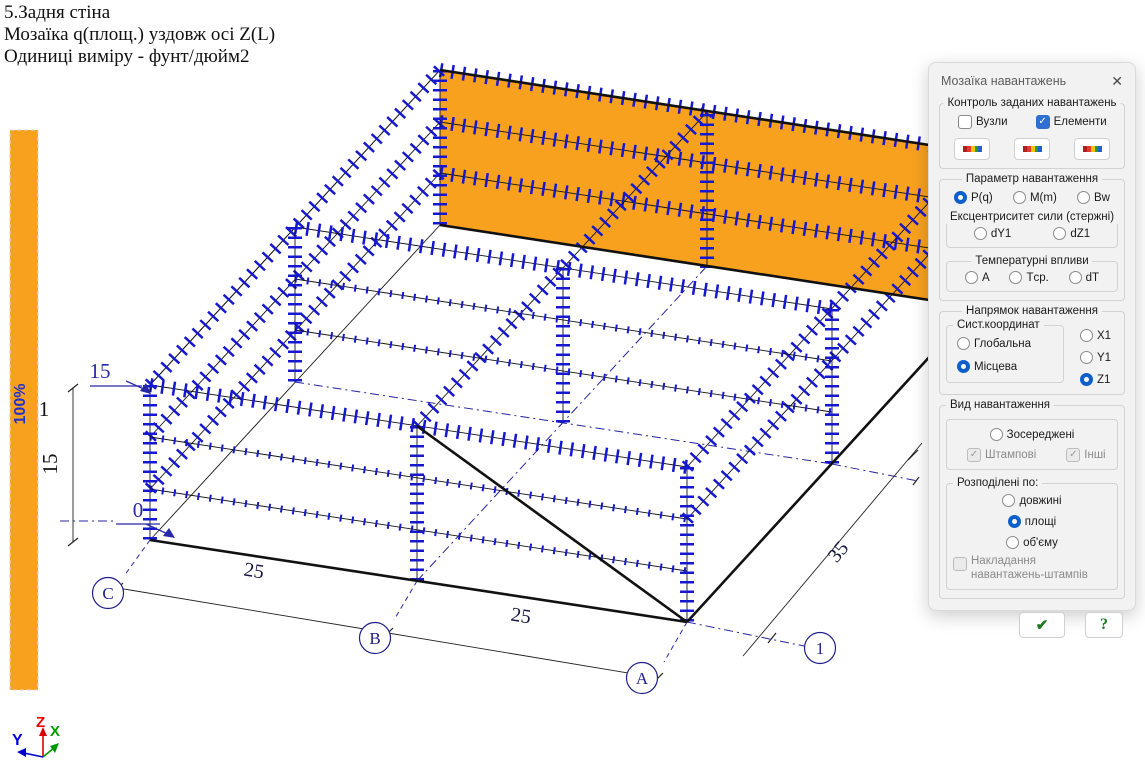 This screenshot has width=1145, height=771. What do you see at coordinates (17, 740) in the screenshot?
I see `y-axis-label: Y` at bounding box center [17, 740].